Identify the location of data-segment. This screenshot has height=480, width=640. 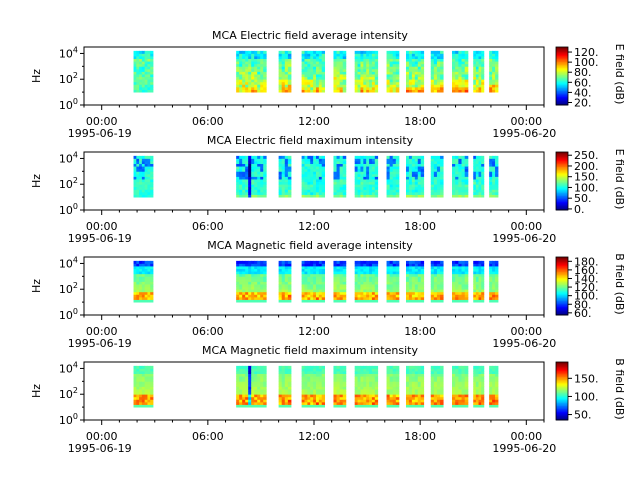
(340, 176).